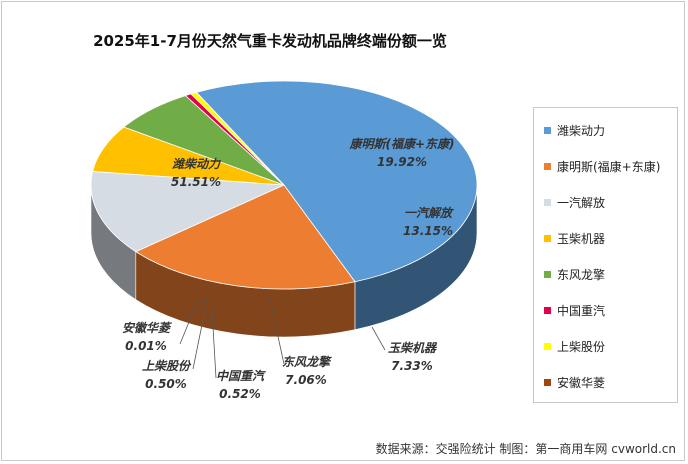  I want to click on data-label-name-5: 中国重汽, so click(241, 376).